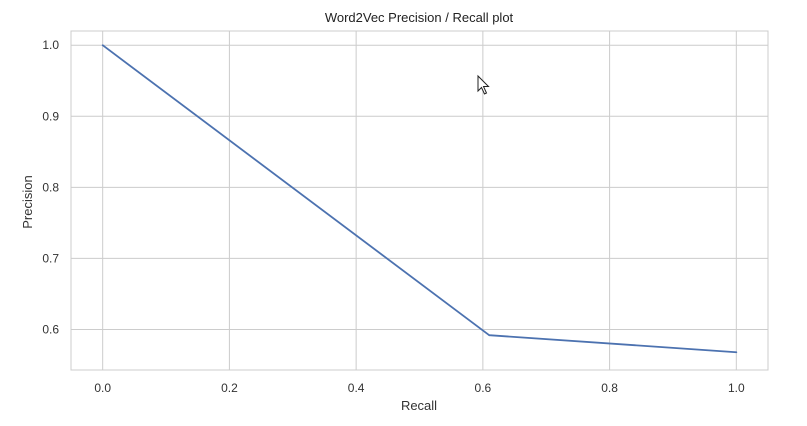 The image size is (807, 426). What do you see at coordinates (419, 17) in the screenshot?
I see `chart-title: Word2Vec Precision / Recall plot` at bounding box center [419, 17].